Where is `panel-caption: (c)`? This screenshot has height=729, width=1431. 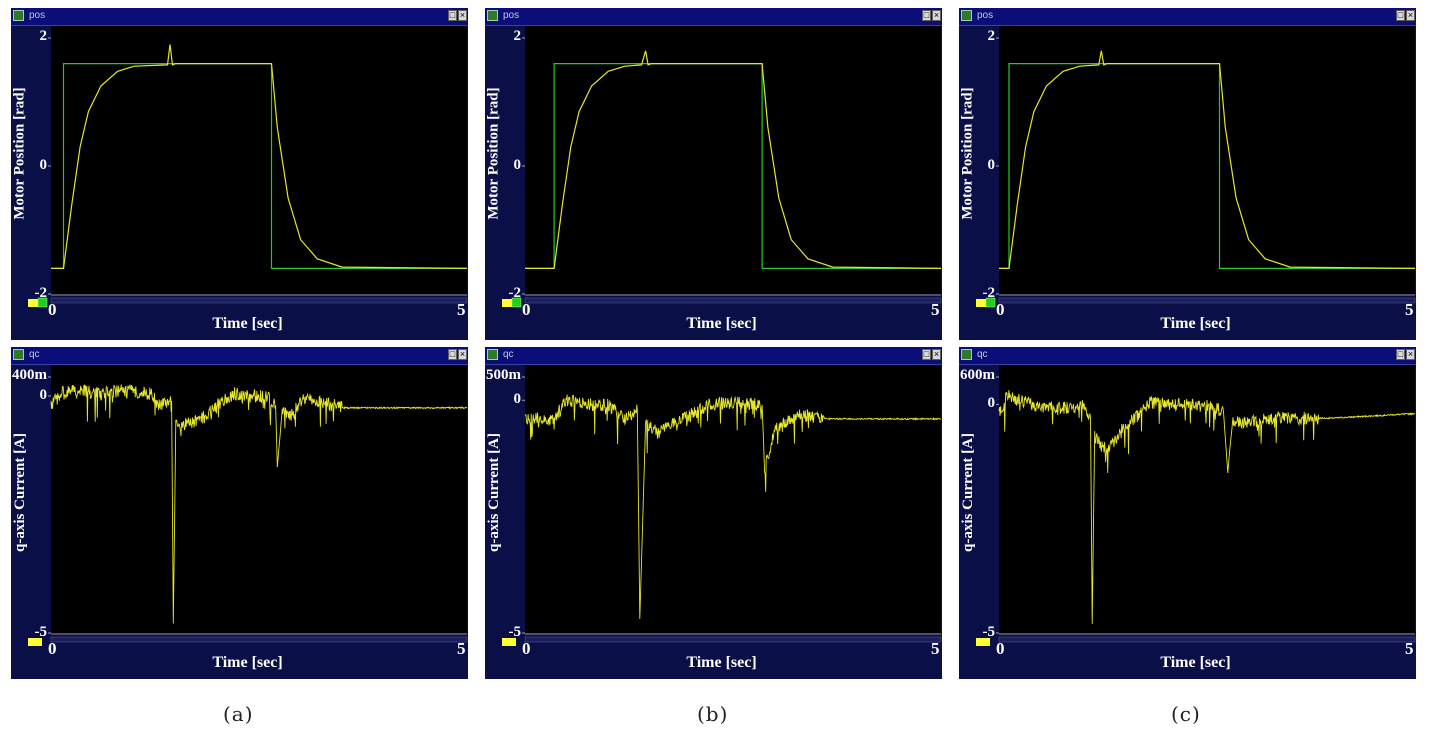
panel-caption: (c) is located at coordinates (1186, 714).